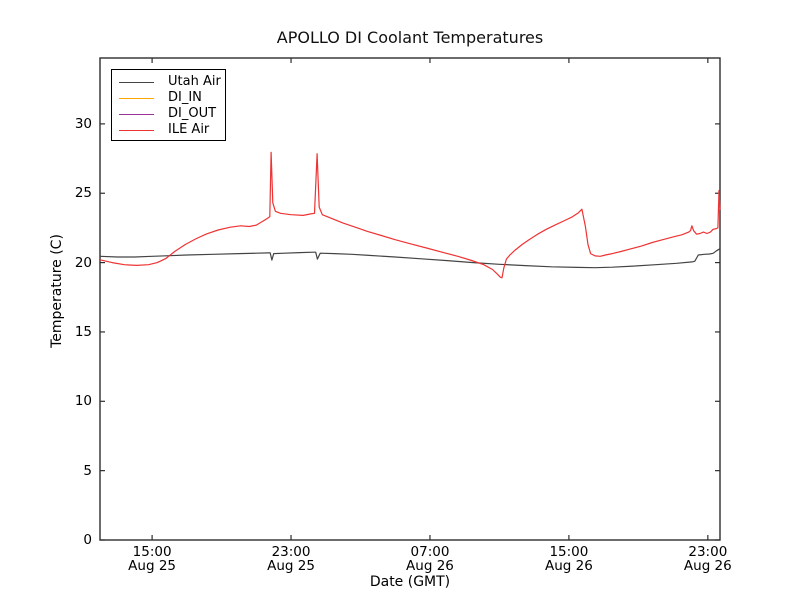 The width and height of the screenshot is (800, 600). I want to click on x-tick-label: 23:00 Aug 26, so click(708, 559).